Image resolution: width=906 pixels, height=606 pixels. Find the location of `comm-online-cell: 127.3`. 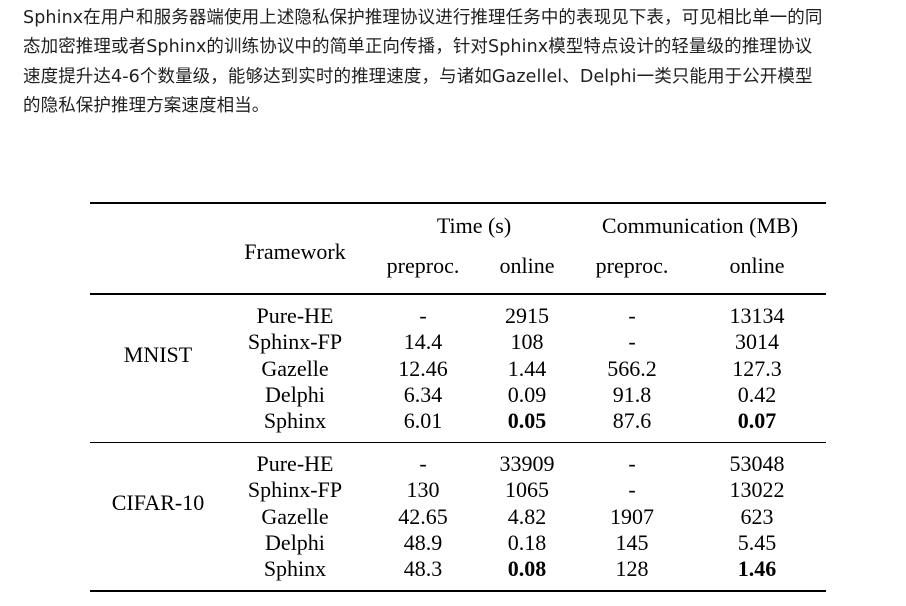

comm-online-cell: 127.3 is located at coordinates (757, 368).